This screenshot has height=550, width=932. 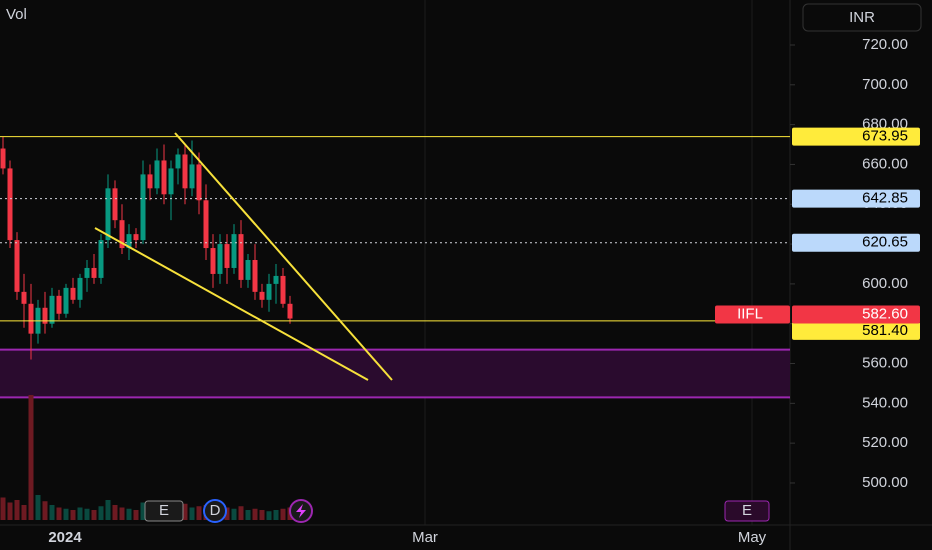 What do you see at coordinates (395, 373) in the screenshot?
I see `zone` at bounding box center [395, 373].